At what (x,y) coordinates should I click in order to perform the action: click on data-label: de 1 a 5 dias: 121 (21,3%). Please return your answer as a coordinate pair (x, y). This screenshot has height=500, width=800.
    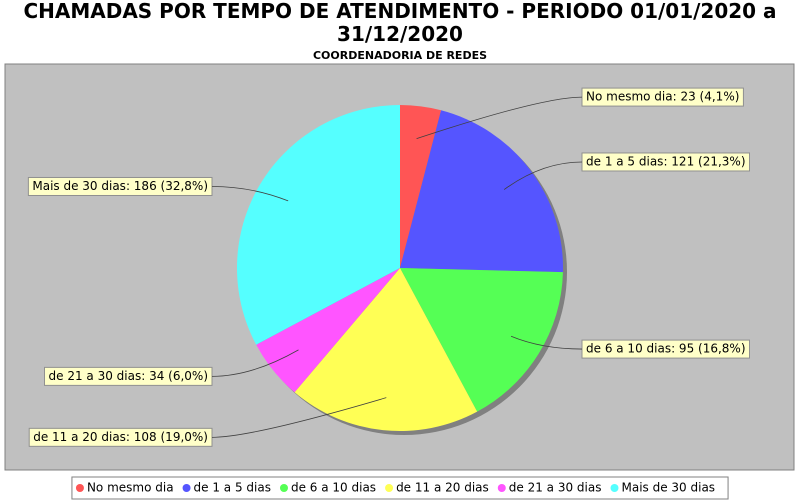
    Looking at the image, I should click on (666, 161).